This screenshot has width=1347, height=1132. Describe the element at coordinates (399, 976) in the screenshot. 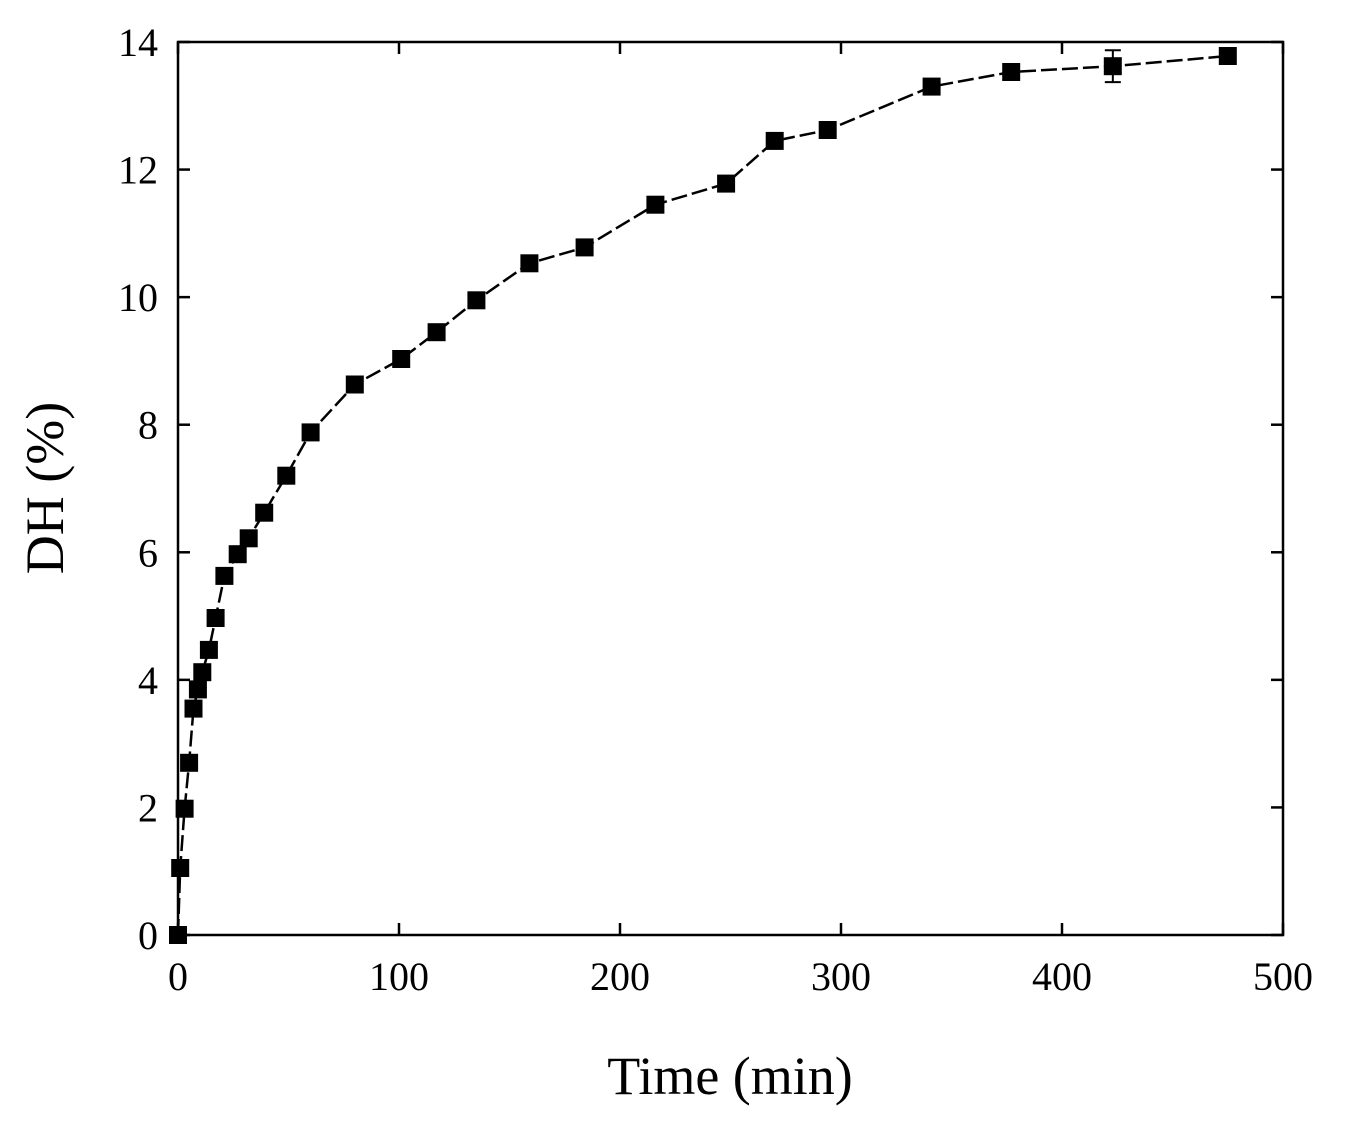

I see `x-tick-label: 100` at that location.